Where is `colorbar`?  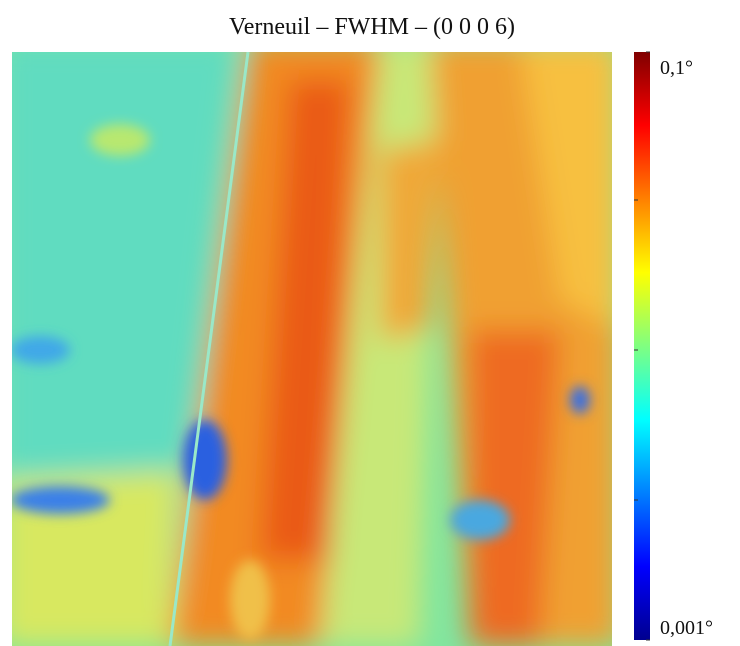
colorbar is located at coordinates (642, 346).